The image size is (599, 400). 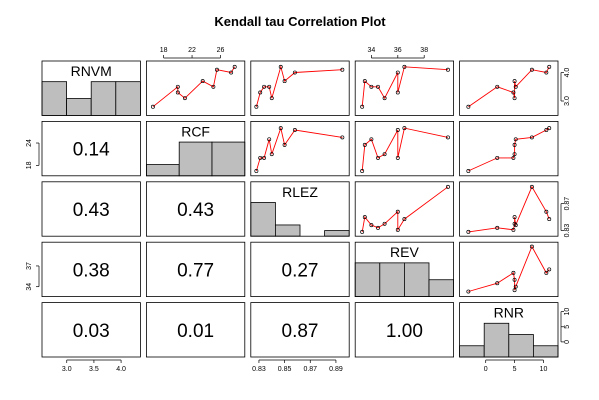 What do you see at coordinates (91, 210) in the screenshot?
I see `correlation-value-rlez-rnvm: 0.43` at bounding box center [91, 210].